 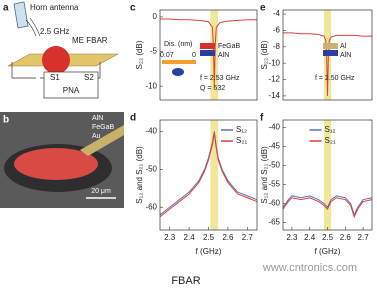 What do you see at coordinates (97, 118) in the screenshot?
I see `text: AlN` at bounding box center [97, 118].